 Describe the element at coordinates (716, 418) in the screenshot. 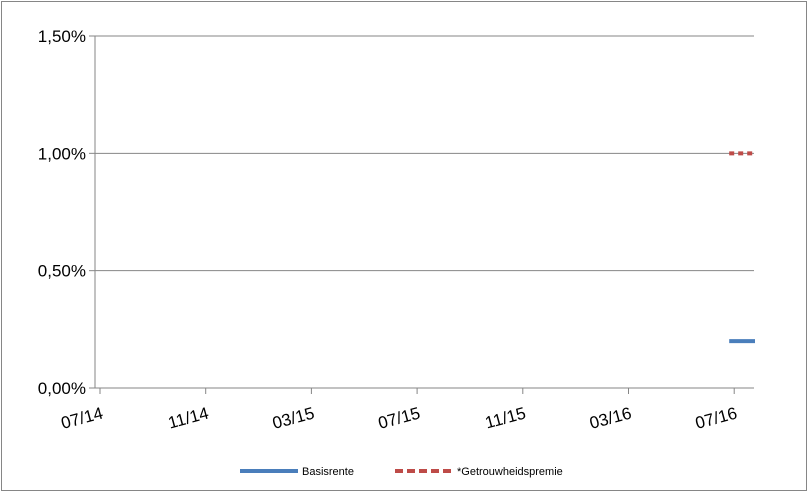

I see `x-tick-label: 07/16` at that location.